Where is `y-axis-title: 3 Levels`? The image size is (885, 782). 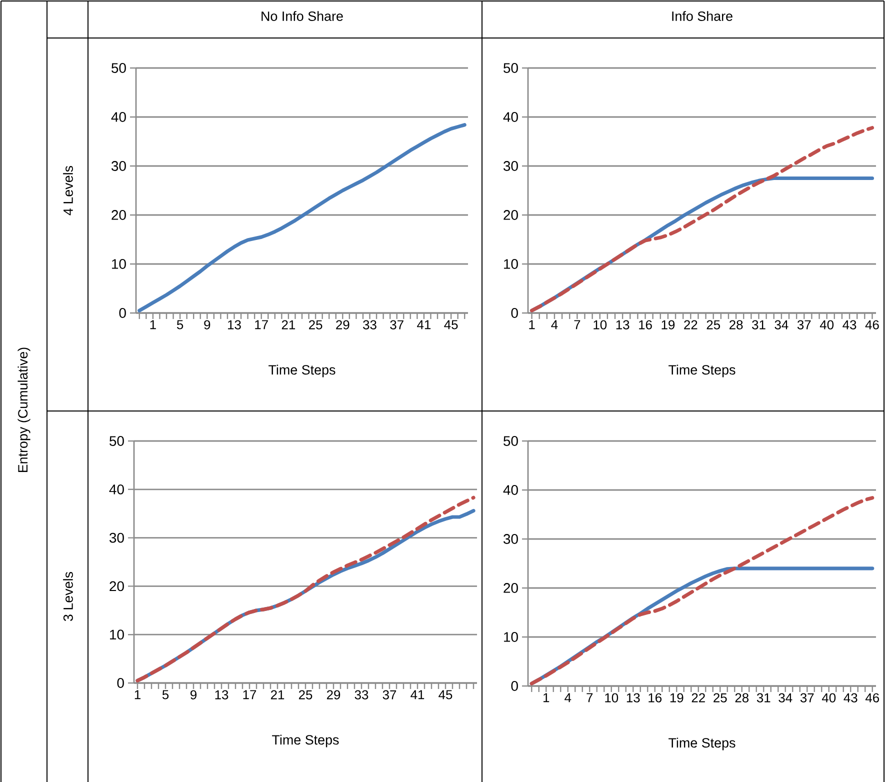
y-axis-title: 3 Levels is located at coordinates (68, 597).